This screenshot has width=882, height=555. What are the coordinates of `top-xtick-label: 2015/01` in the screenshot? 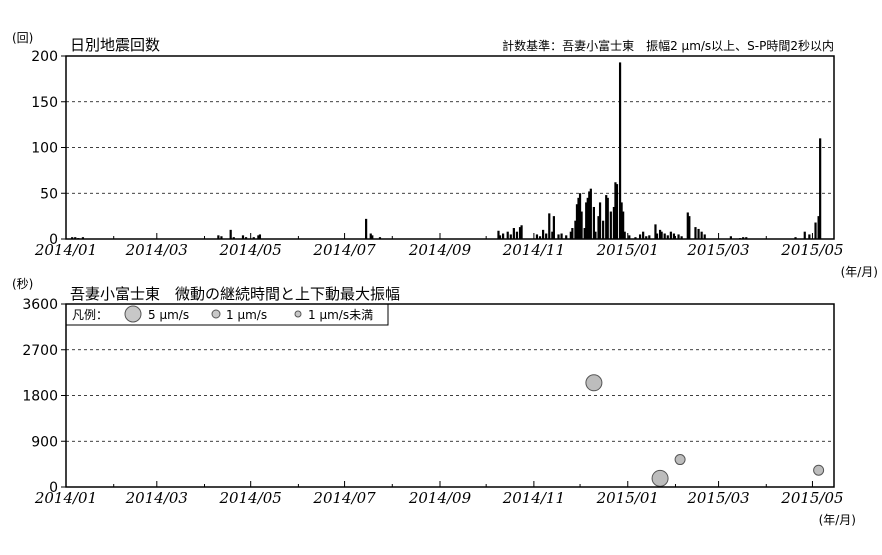 It's located at (627, 250).